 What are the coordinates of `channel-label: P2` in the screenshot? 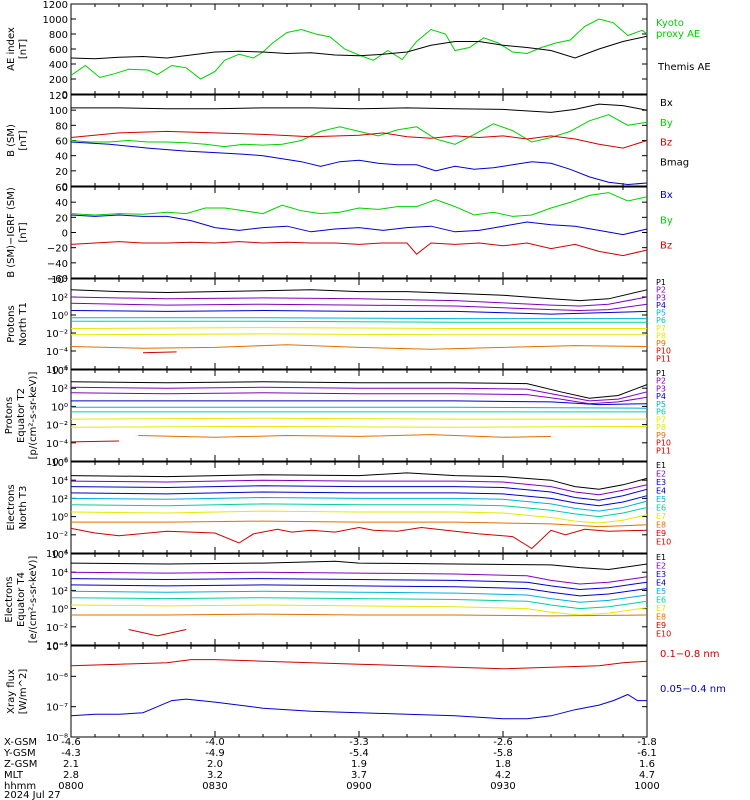 It's located at (661, 290).